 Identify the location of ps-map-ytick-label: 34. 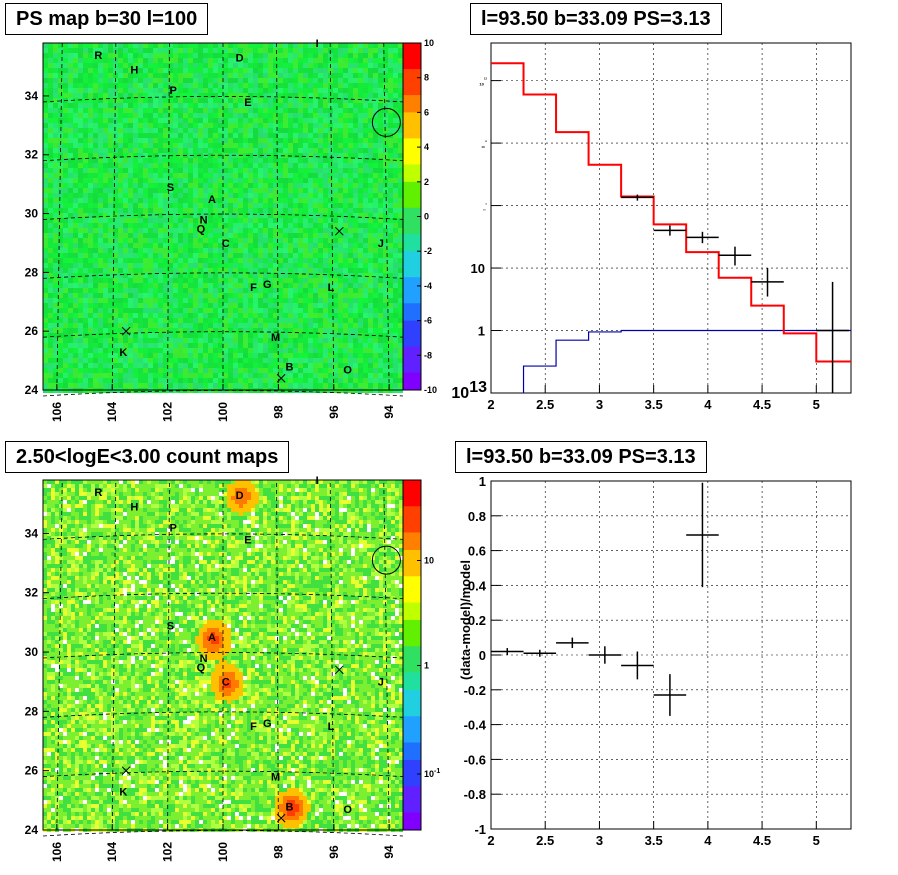
(32, 96).